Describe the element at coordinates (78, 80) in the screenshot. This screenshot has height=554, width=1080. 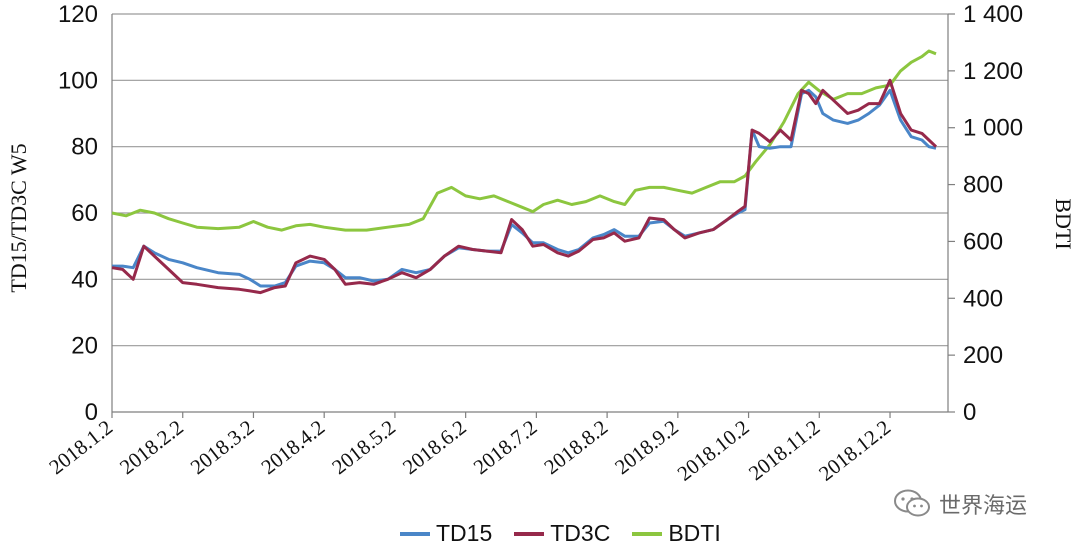
I see `left-y-tick-label: 100` at that location.